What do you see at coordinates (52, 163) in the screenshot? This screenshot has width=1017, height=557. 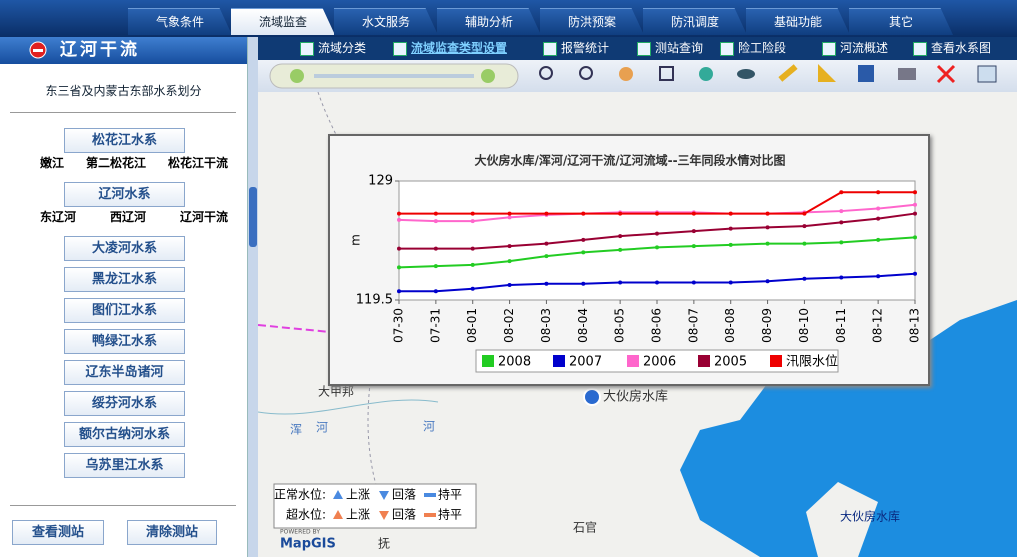 I see `river-link: 嫩江` at bounding box center [52, 163].